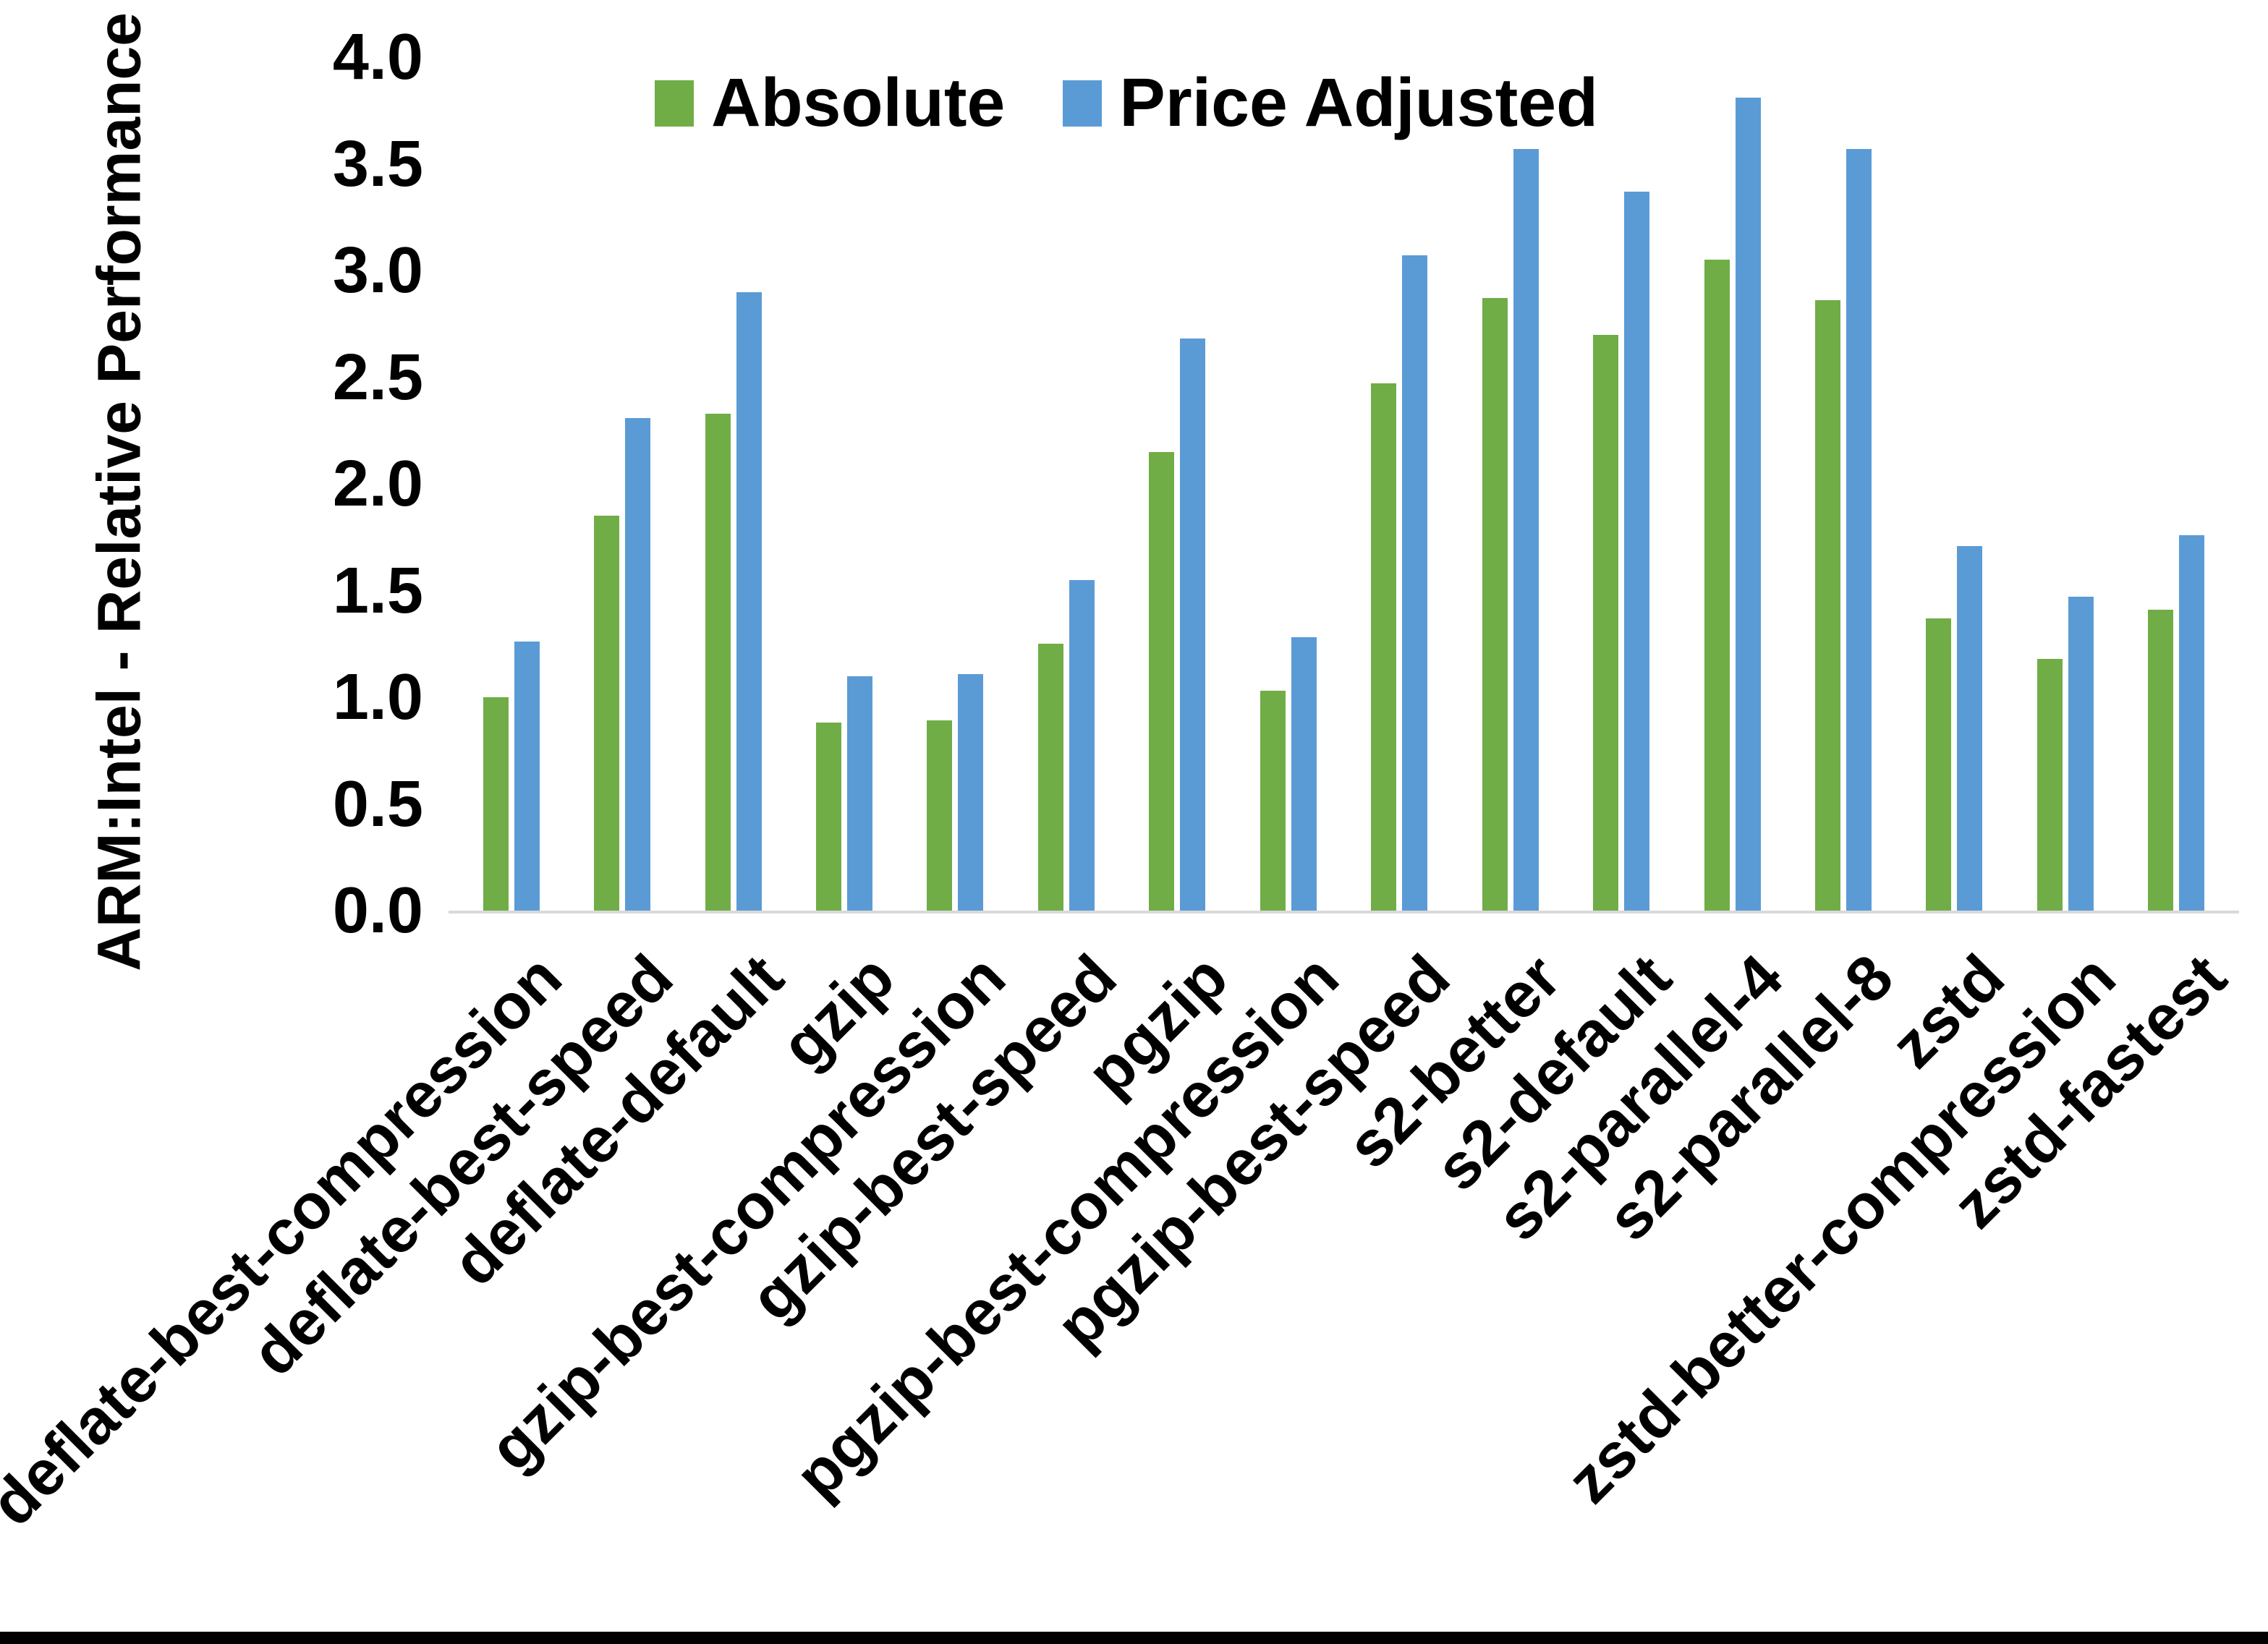 Image resolution: width=2268 pixels, height=1644 pixels. Describe the element at coordinates (377, 57) in the screenshot. I see `y-tick-label: 4.0` at that location.